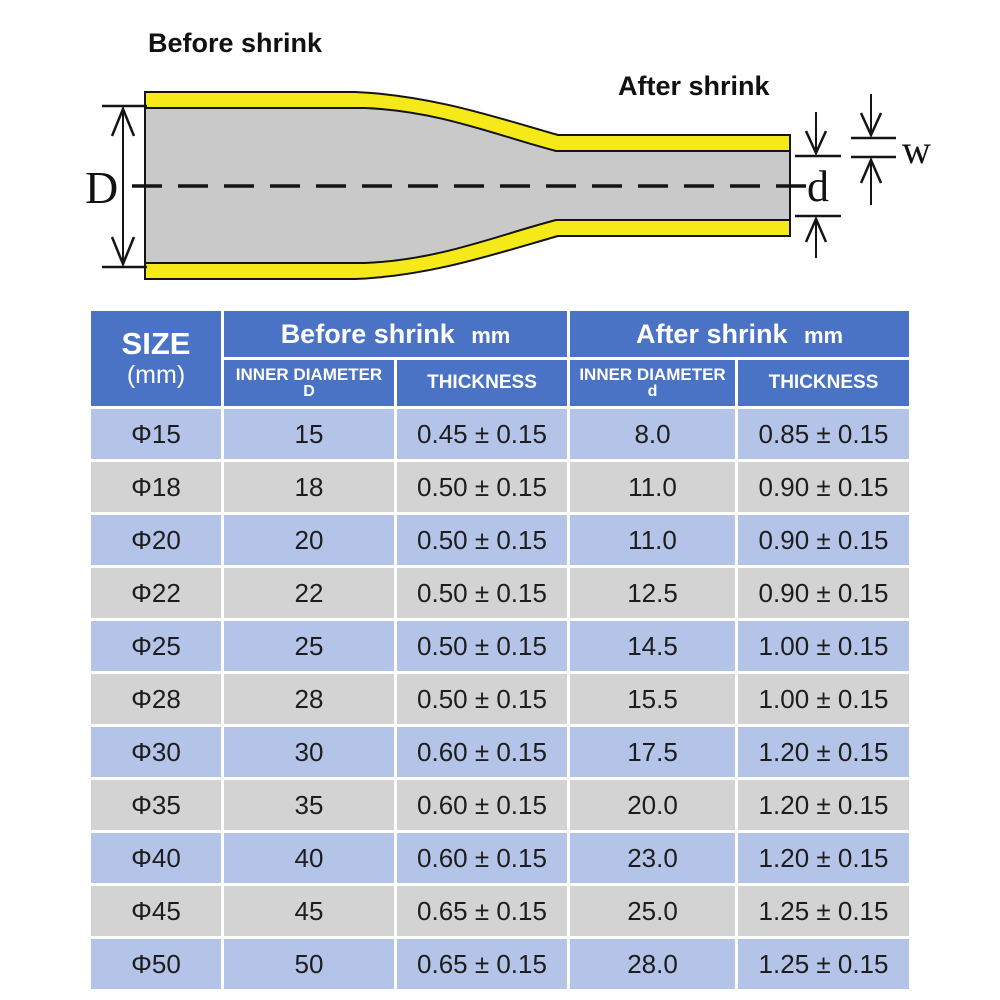 This screenshot has height=1000, width=1000. I want to click on inner-diameter-before-symbol: D, so click(309, 392).